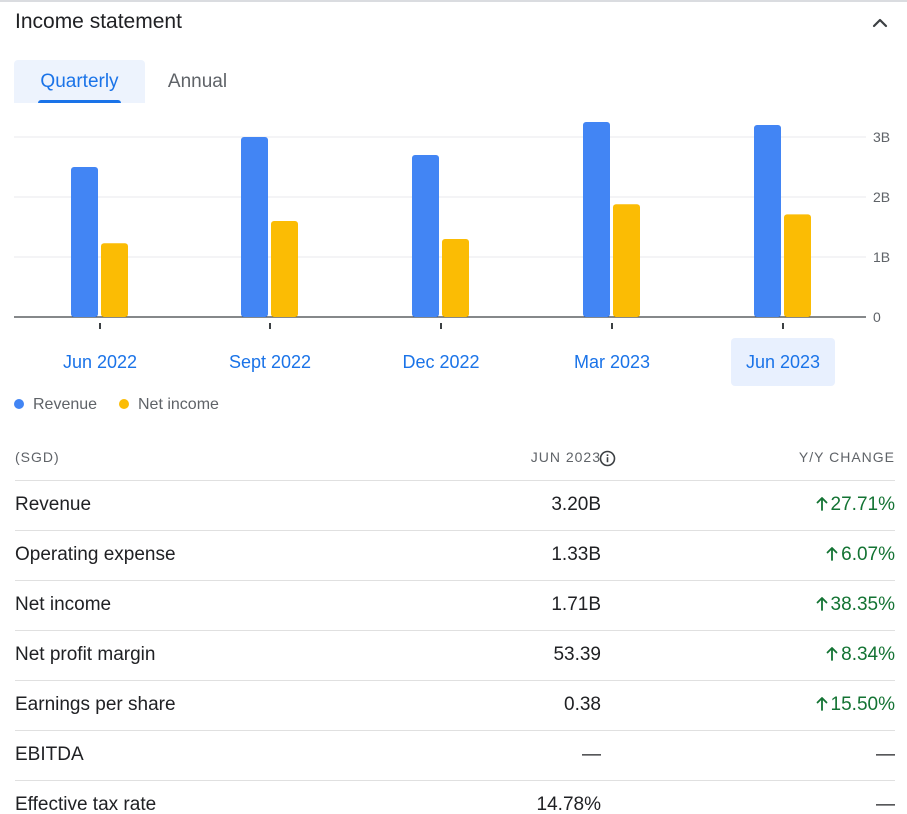 Image resolution: width=907 pixels, height=814 pixels. I want to click on period-button: Dec 2022, so click(441, 362).